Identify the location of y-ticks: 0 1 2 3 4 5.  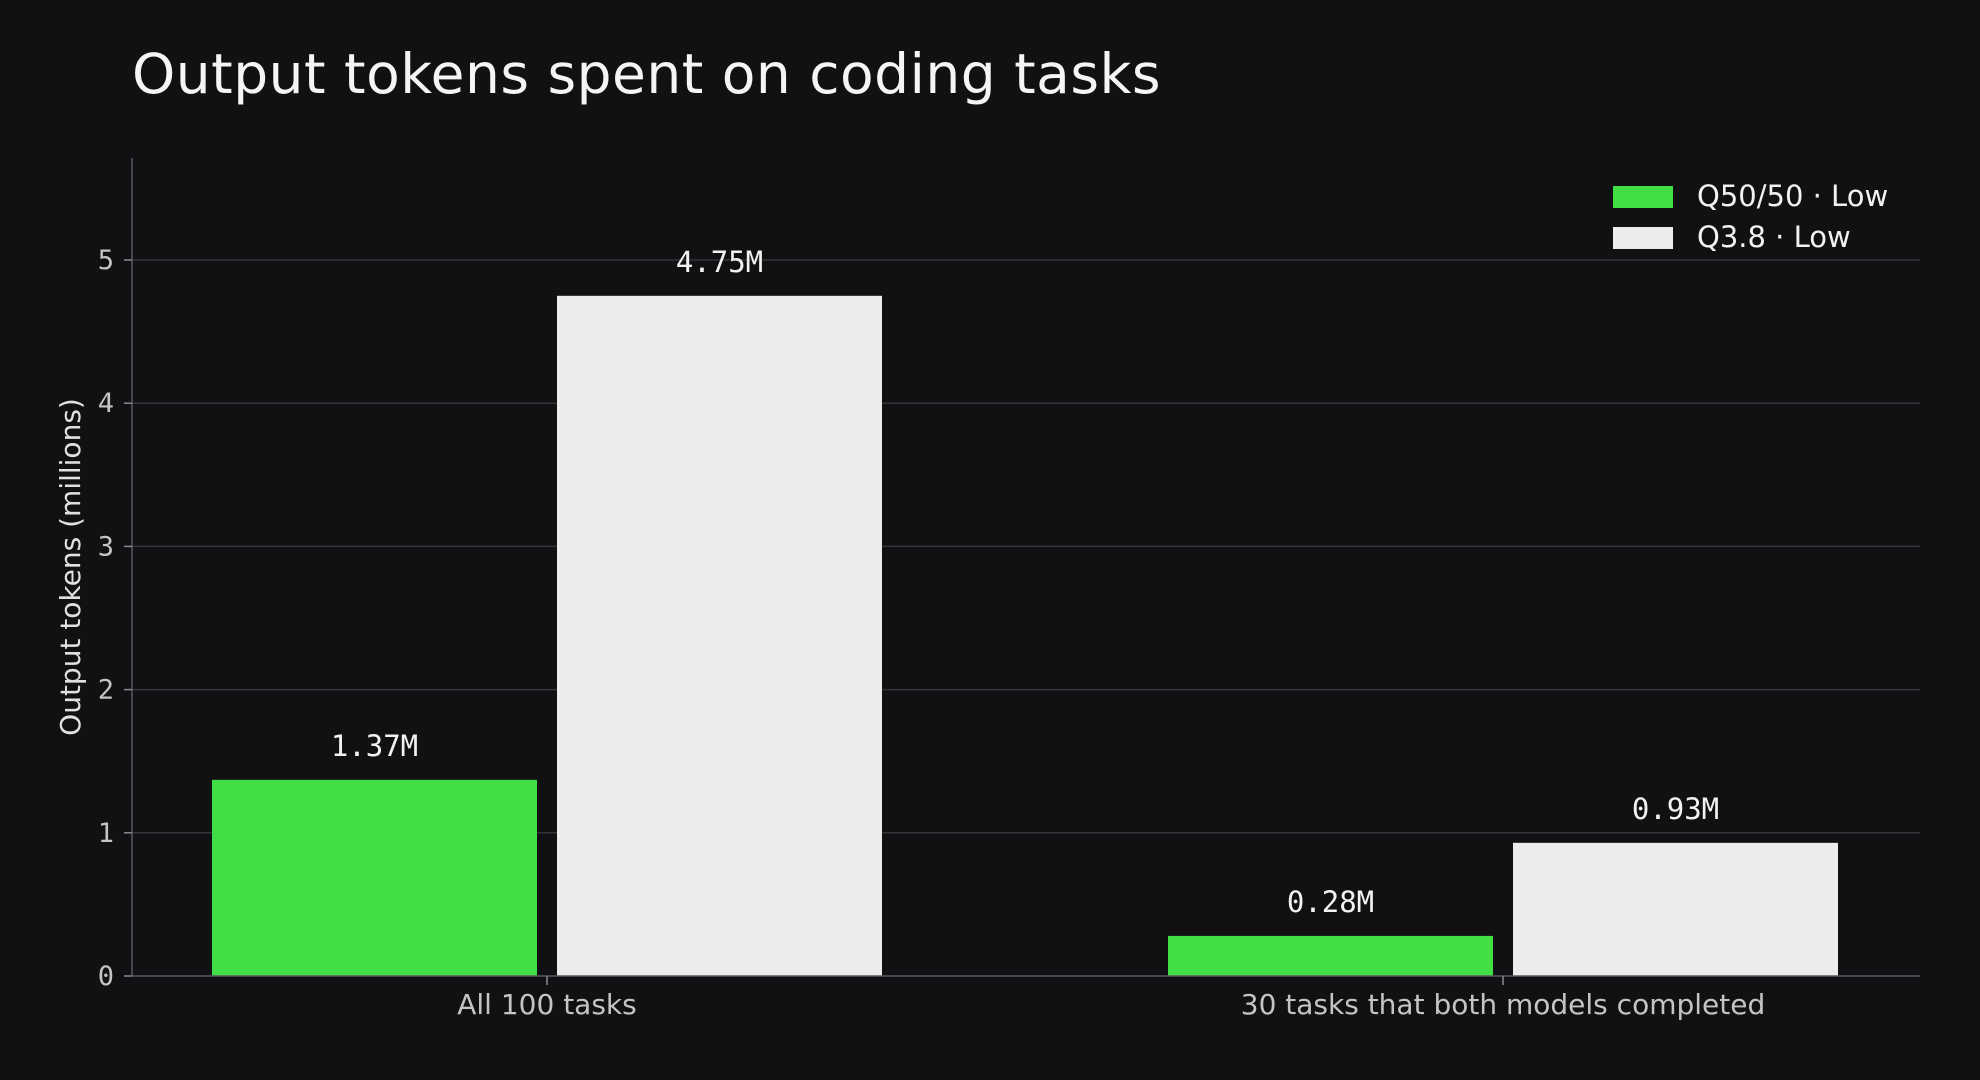
(115, 618).